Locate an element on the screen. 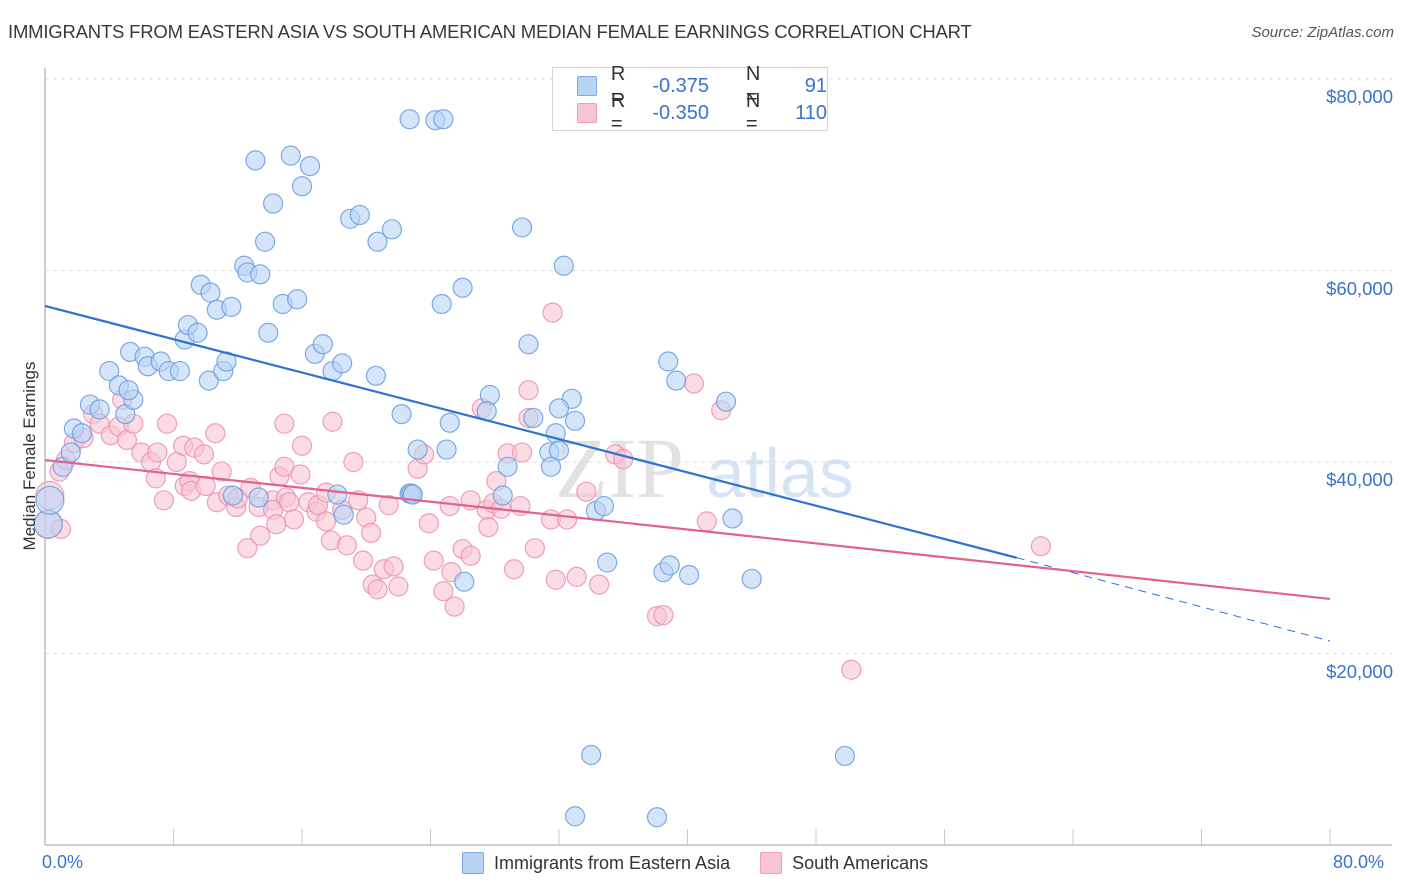 Image resolution: width=1406 pixels, height=892 pixels. legend-label: Immigrants from Eastern Asia is located at coordinates (612, 862).